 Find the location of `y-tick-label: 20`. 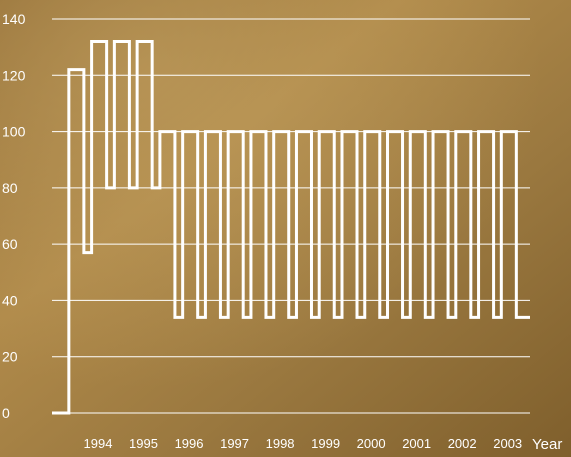

y-tick-label: 20 is located at coordinates (10, 357).